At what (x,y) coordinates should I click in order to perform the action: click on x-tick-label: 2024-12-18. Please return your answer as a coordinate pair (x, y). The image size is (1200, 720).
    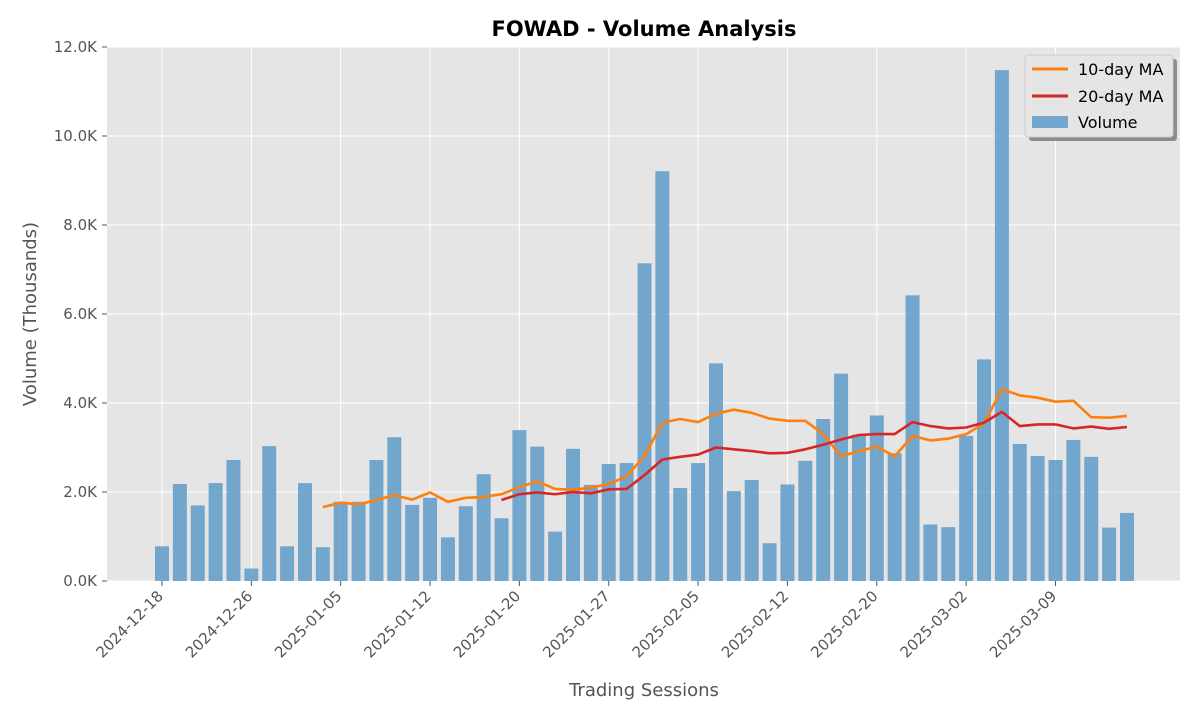
    Looking at the image, I should click on (129, 624).